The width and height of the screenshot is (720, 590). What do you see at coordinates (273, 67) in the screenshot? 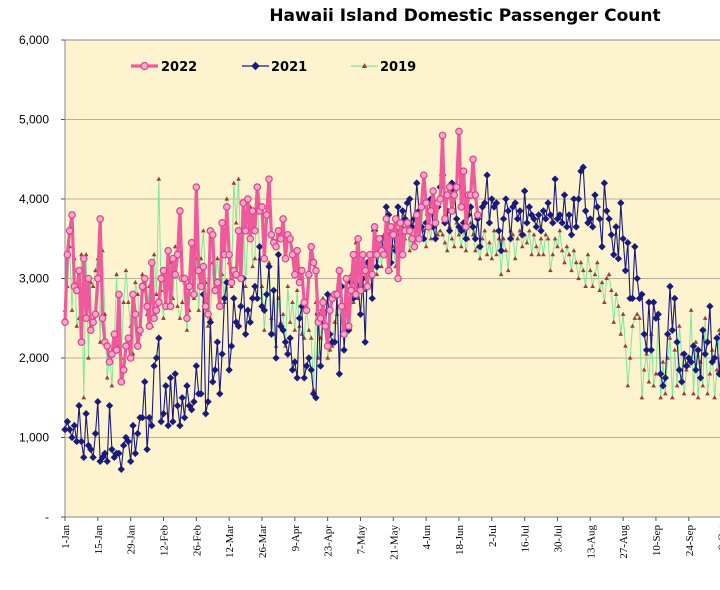
I see `legend: 2022 2021 2019` at bounding box center [273, 67].